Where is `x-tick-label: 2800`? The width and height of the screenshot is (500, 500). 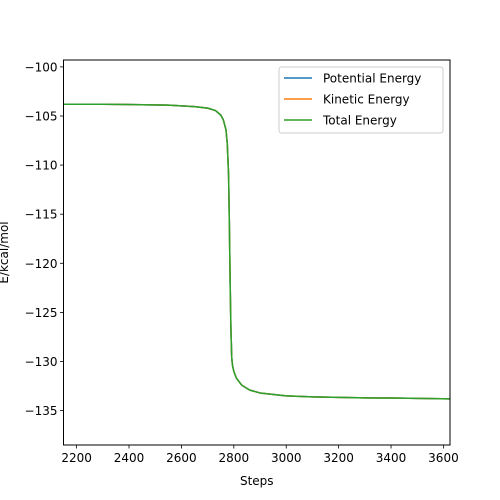 x-tick-label: 2800 is located at coordinates (234, 458).